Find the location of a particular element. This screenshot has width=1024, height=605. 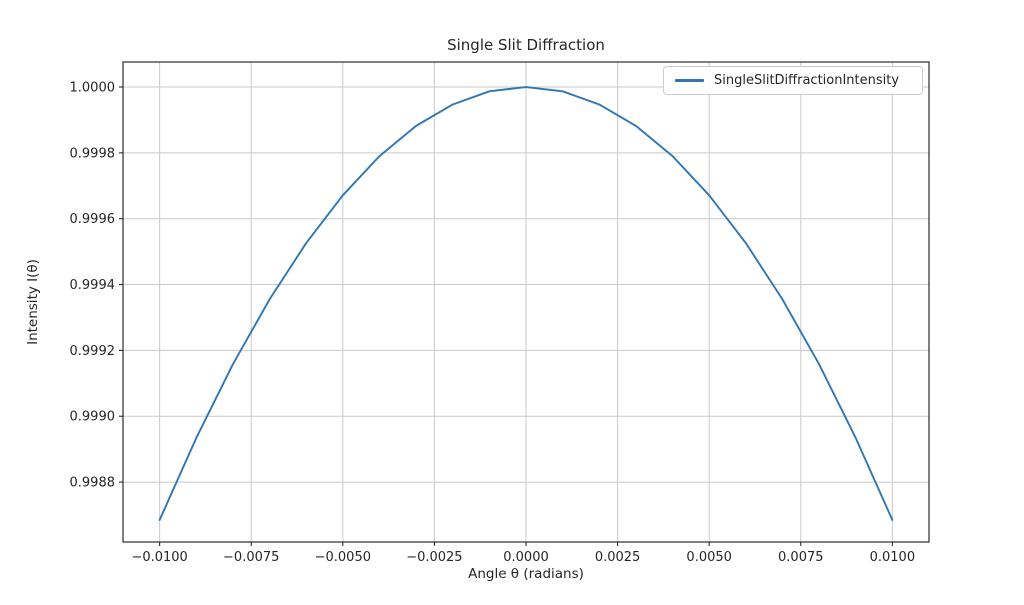

legend: SingleSlitDiffractionIntensity is located at coordinates (793, 80).